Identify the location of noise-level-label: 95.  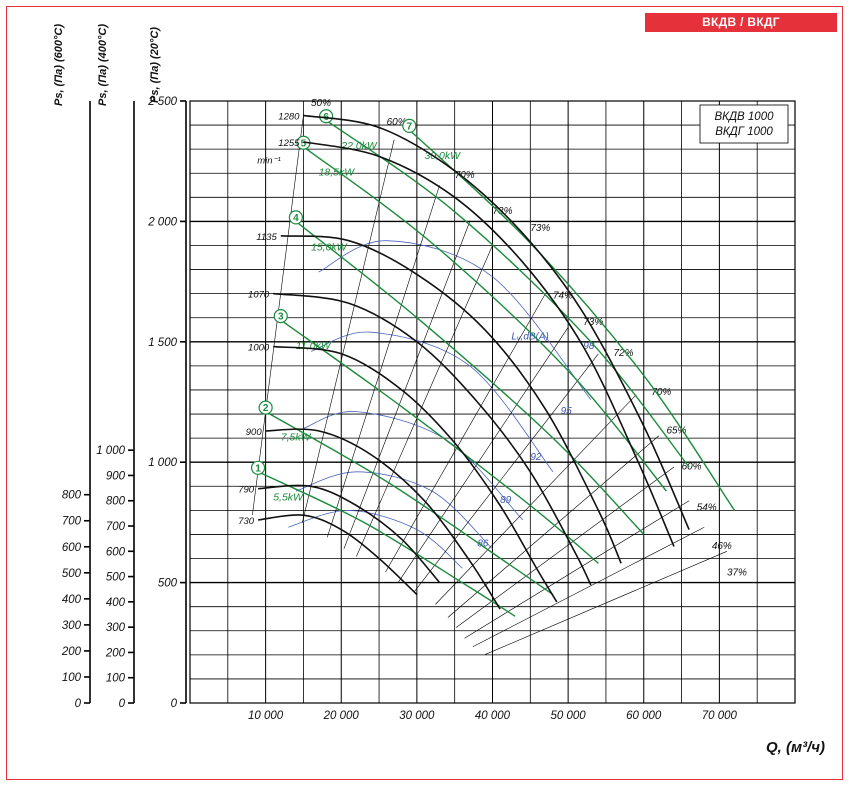
(567, 411).